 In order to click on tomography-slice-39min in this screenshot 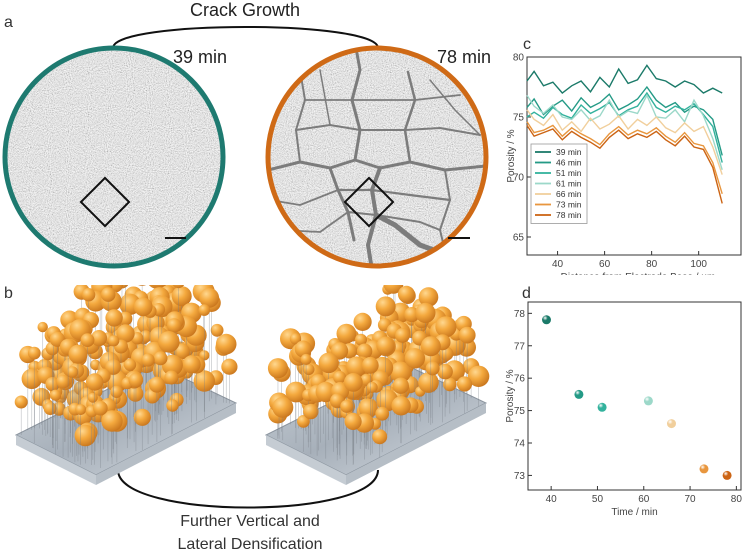, I will do `click(114, 157)`.